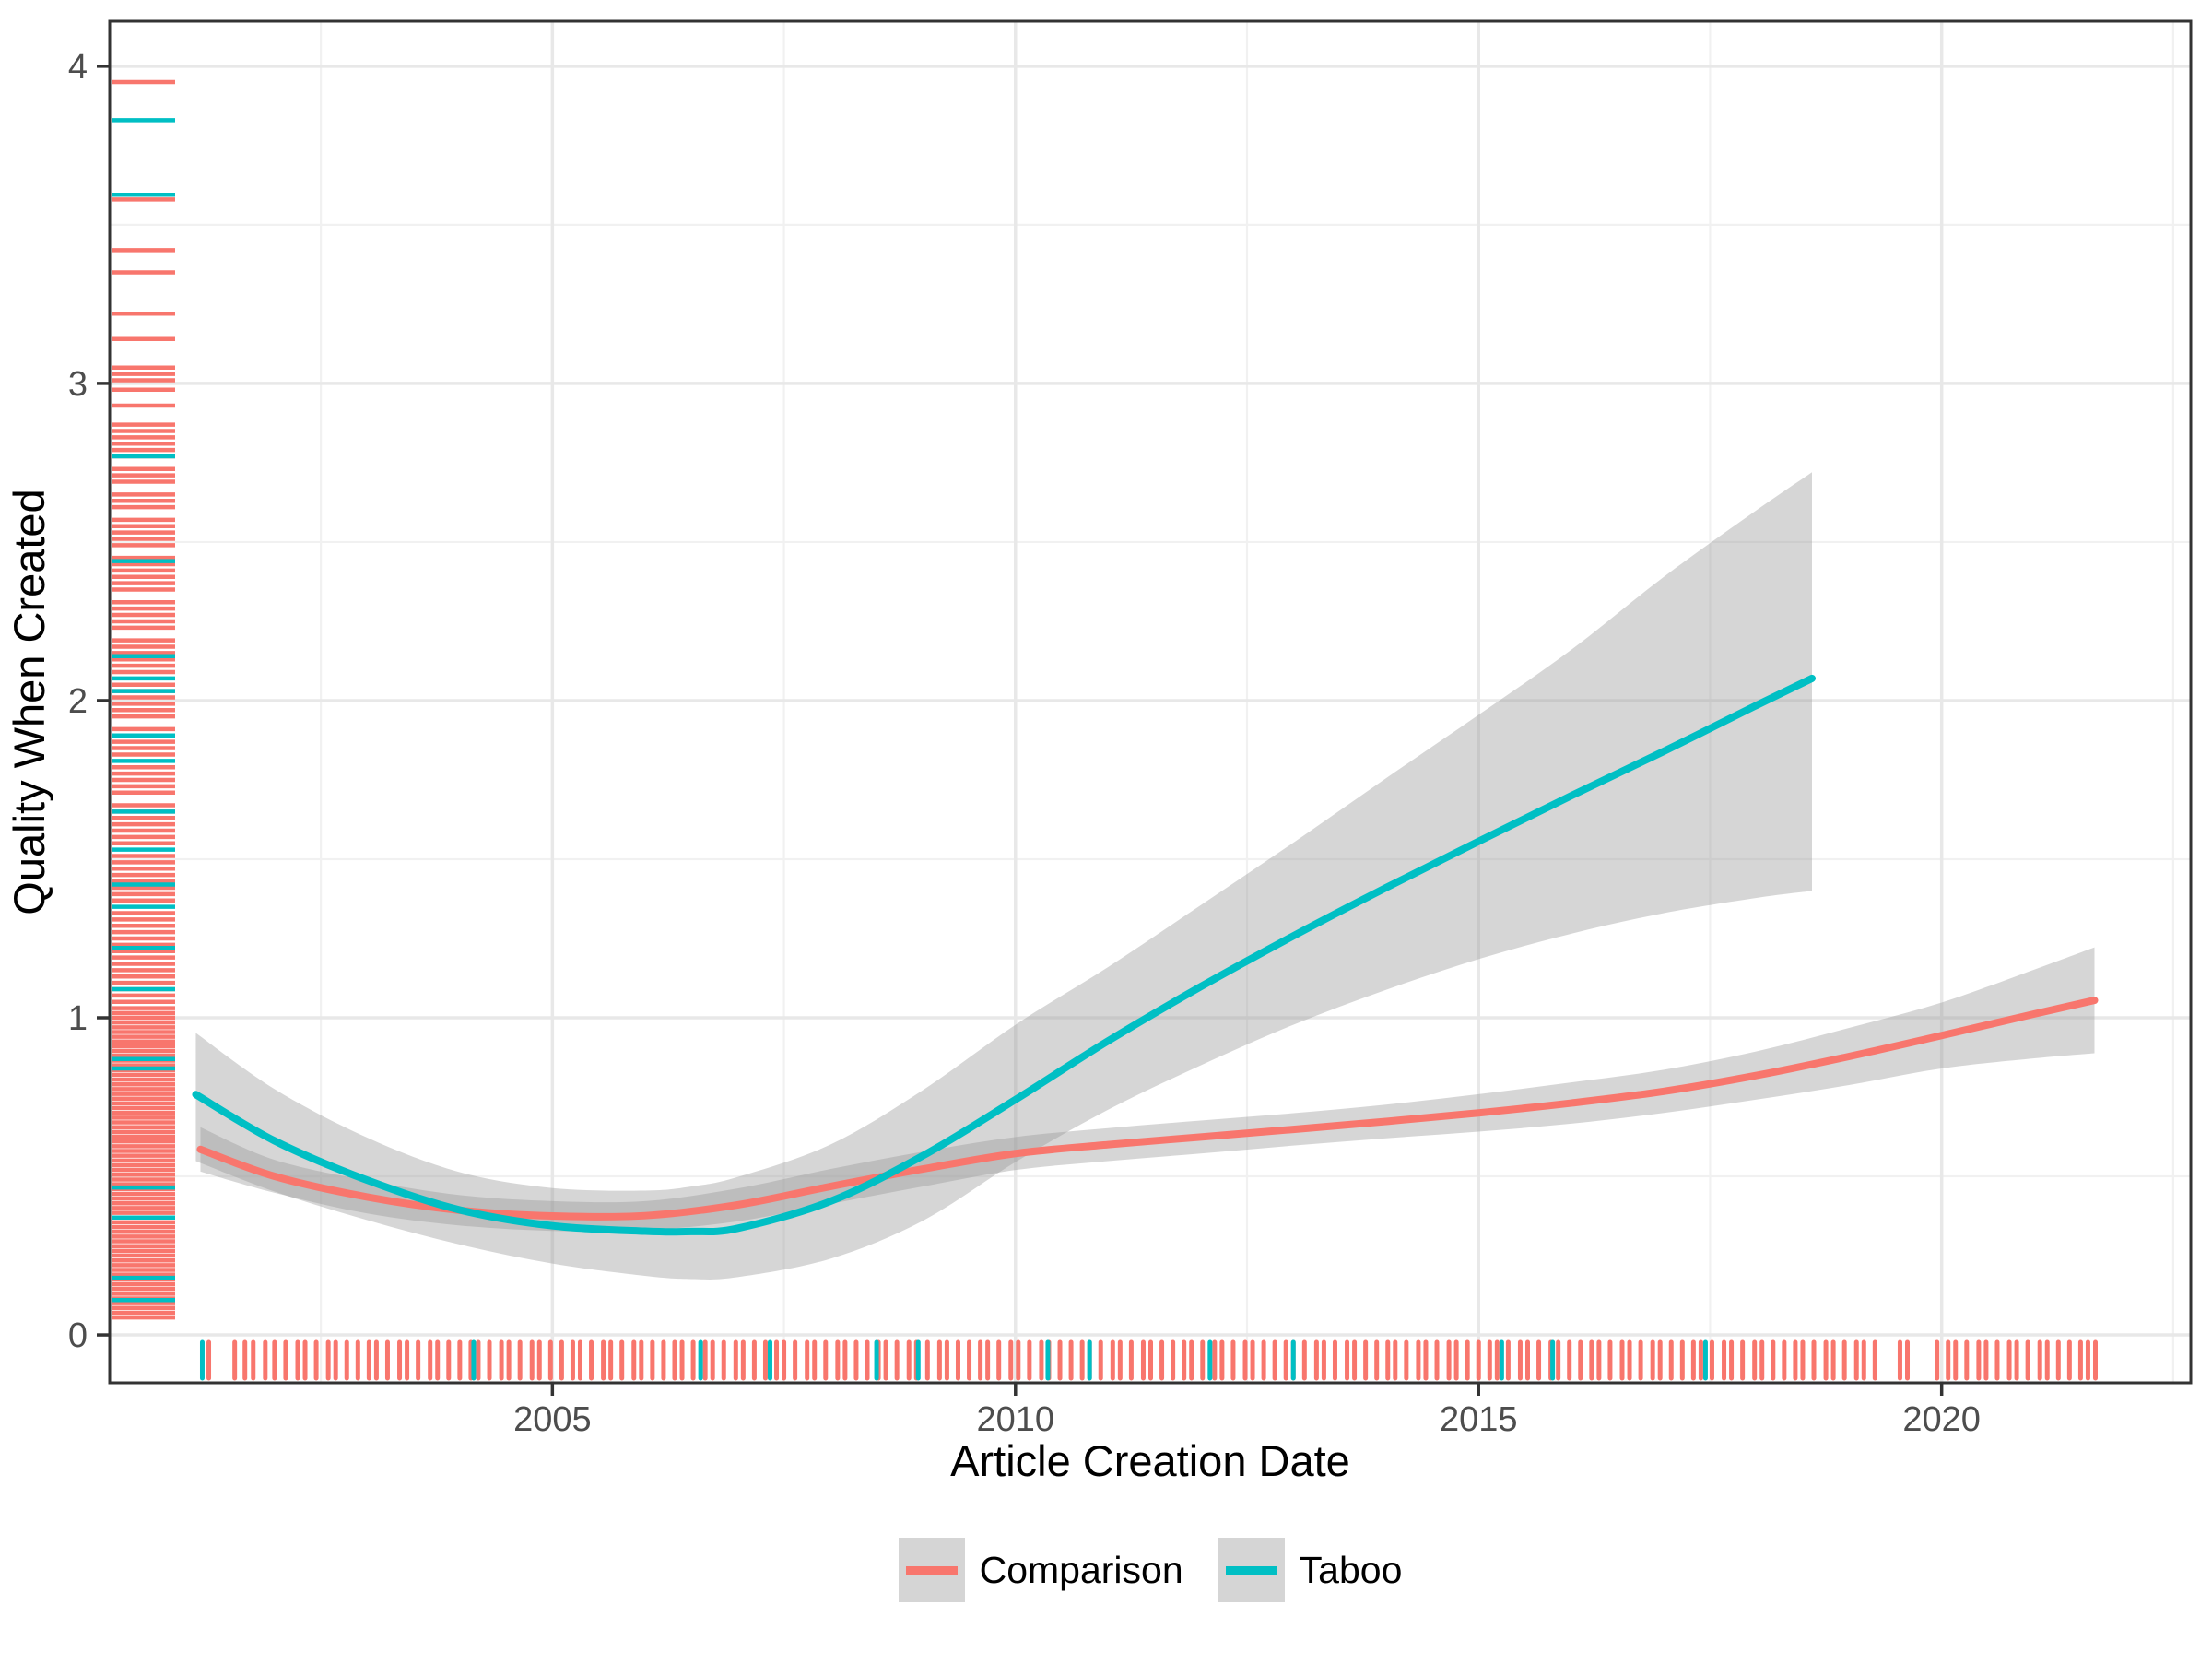 The height and width of the screenshot is (1664, 2212). Describe the element at coordinates (1479, 1419) in the screenshot. I see `x-tick-label: 2015` at that location.